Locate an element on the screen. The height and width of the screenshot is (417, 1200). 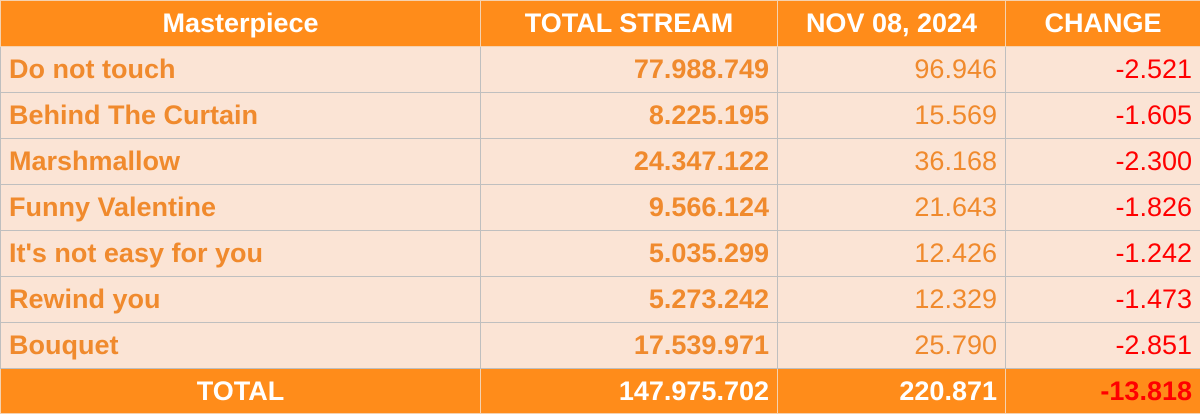
total-row: TOTAL 147.975.702 220.871 -13.818 is located at coordinates (600, 391).